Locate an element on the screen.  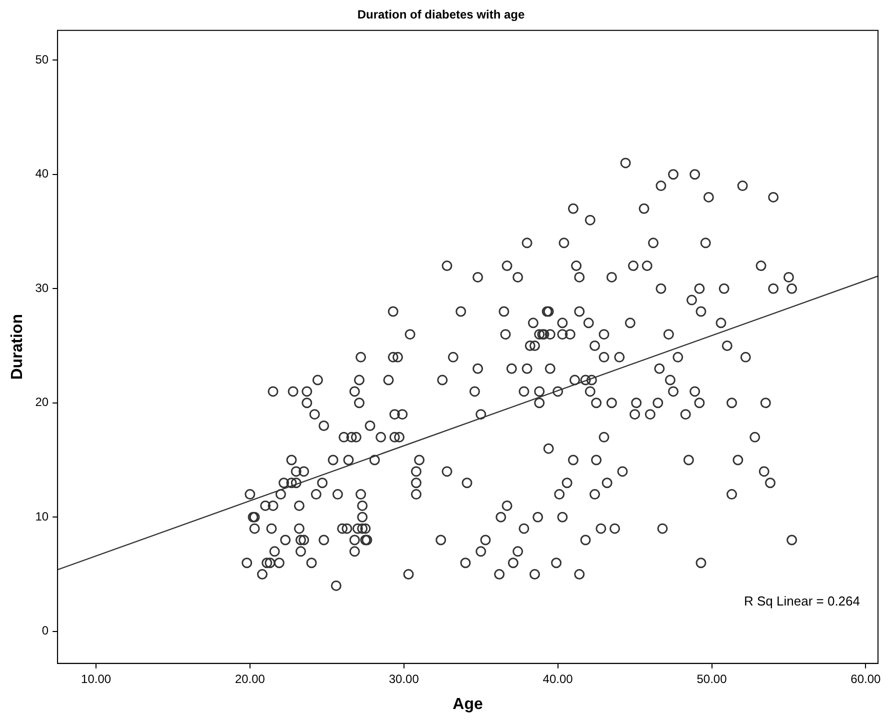
y-tick-label: 50 is located at coordinates (42, 59).